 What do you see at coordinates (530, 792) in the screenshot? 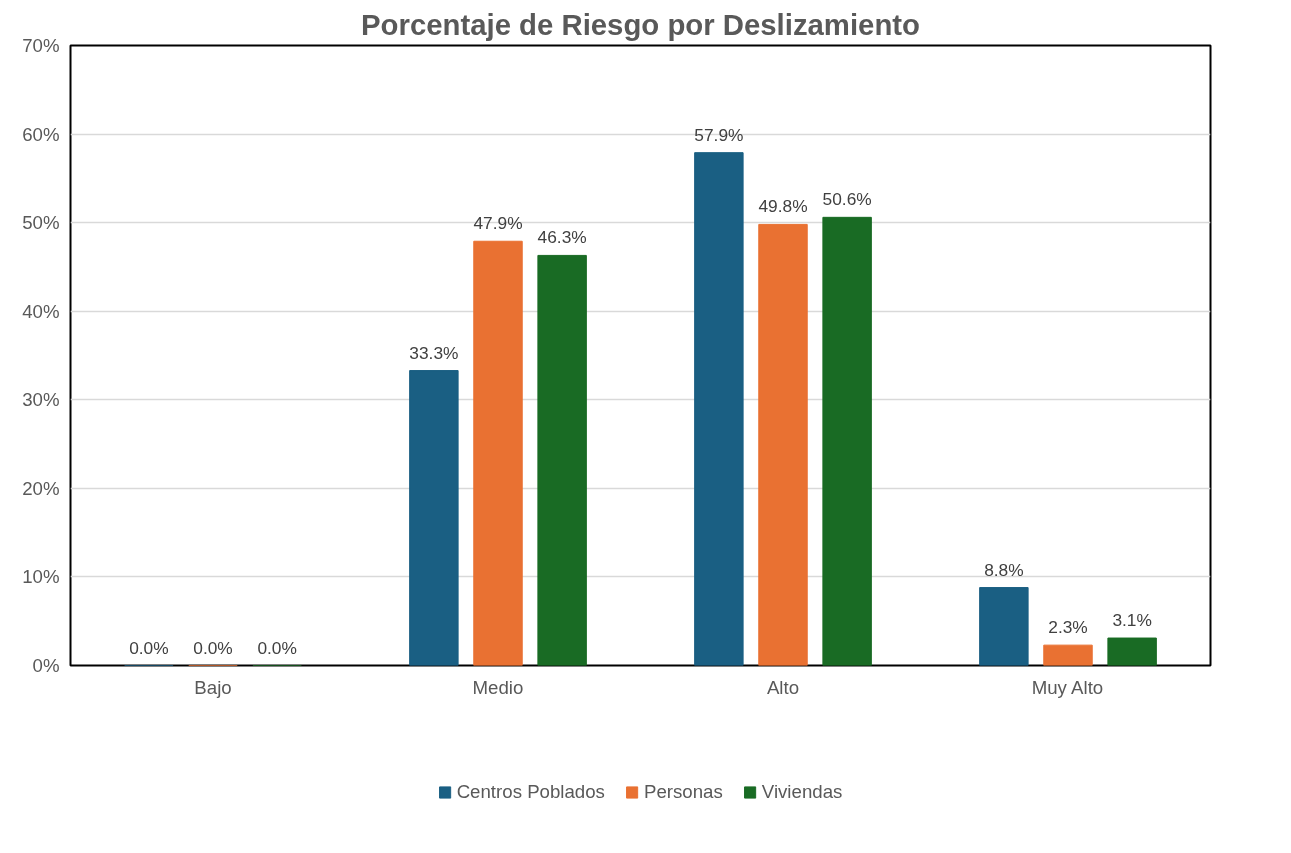
I see `legend-label: Centros Poblados` at bounding box center [530, 792].